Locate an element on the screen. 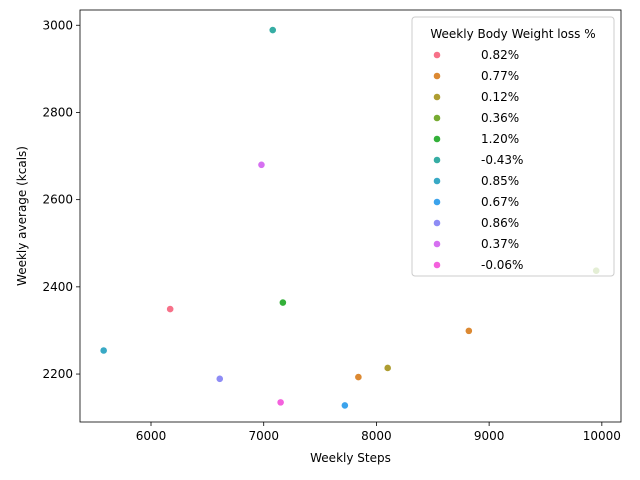 The width and height of the screenshot is (640, 480). y-tick-label: 2200 is located at coordinates (57, 374).